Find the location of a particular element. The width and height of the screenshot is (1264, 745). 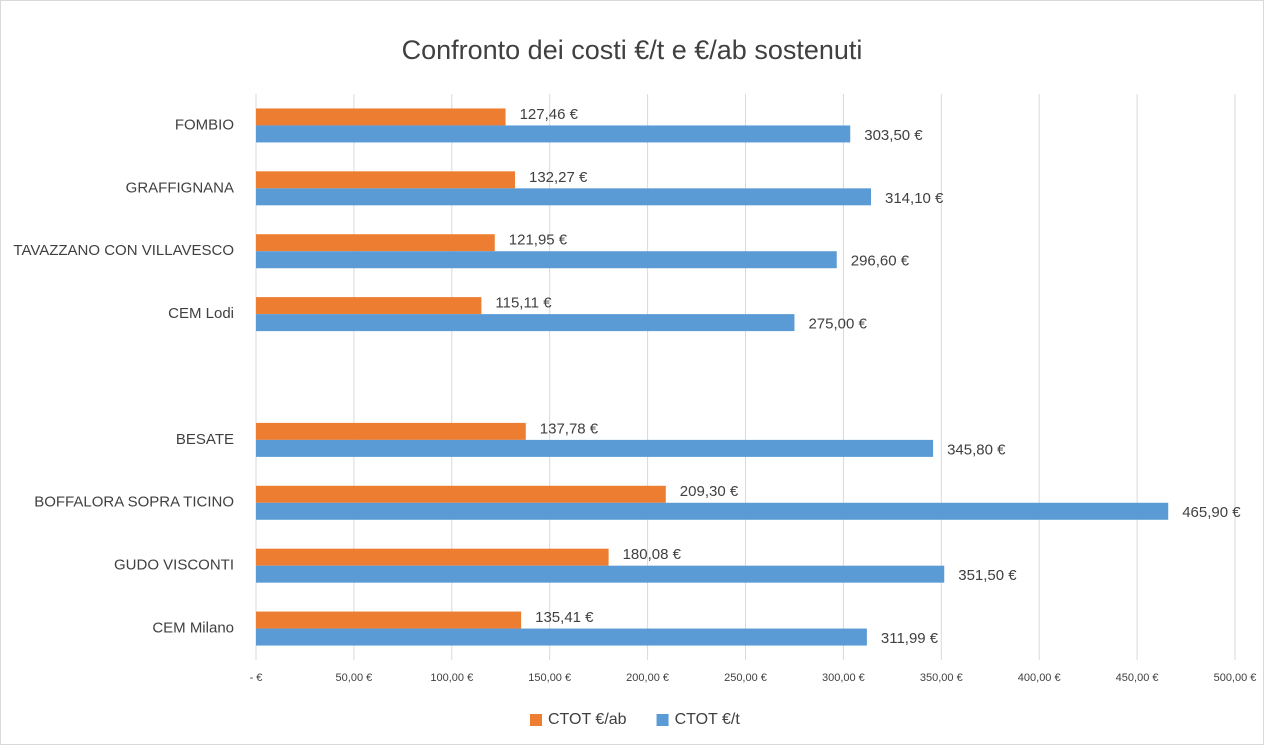

y-tick-label: GUDO VISCONTI is located at coordinates (174, 565).